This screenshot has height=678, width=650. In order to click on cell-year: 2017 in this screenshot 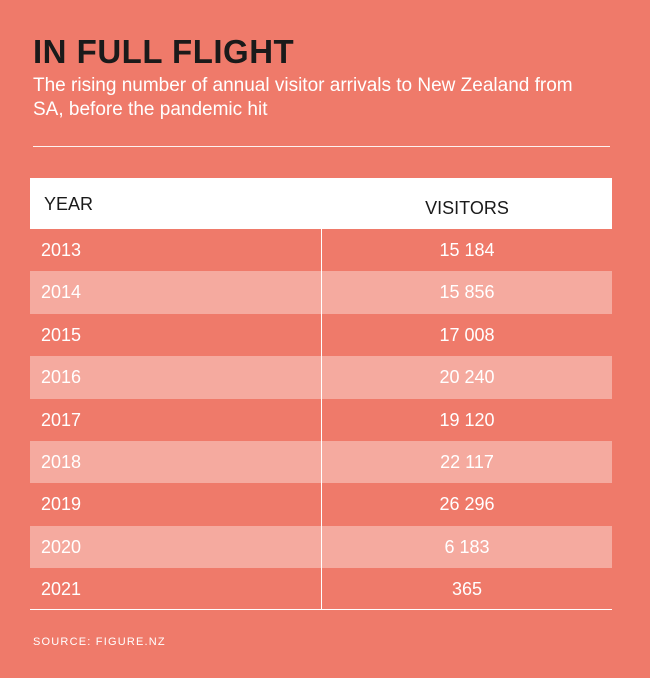, I will do `click(61, 419)`.